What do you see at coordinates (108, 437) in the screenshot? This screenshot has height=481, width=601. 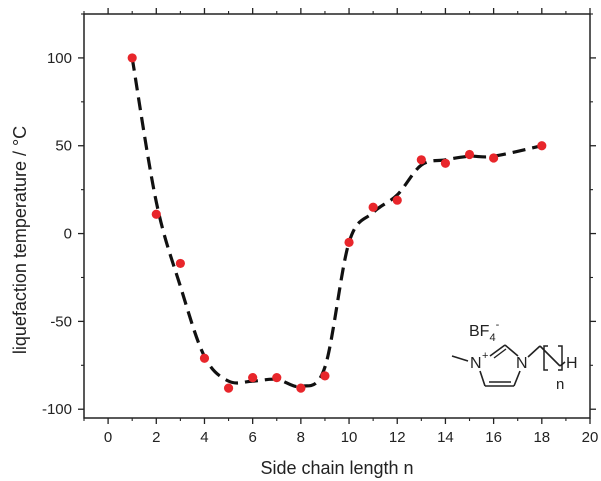 I see `x-tick-label: 0` at bounding box center [108, 437].